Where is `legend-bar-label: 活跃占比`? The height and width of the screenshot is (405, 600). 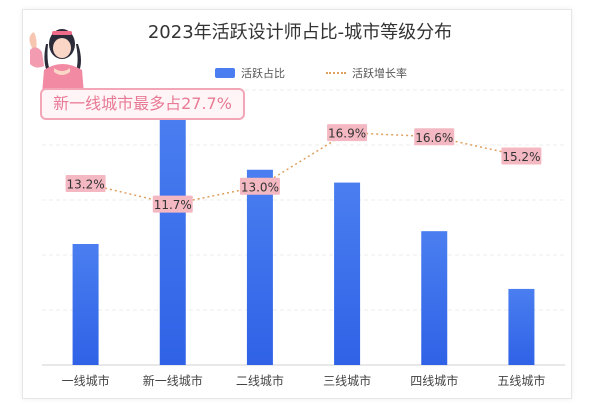 legend-bar-label: 活跃占比 is located at coordinates (263, 73).